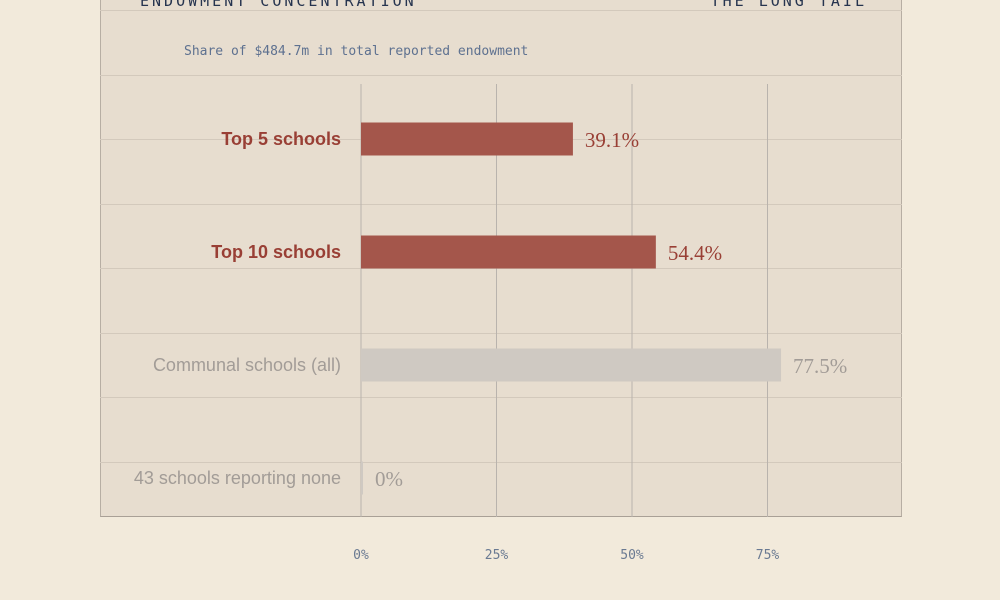 The height and width of the screenshot is (600, 1000). I want to click on x-tick-label-0: 0%, so click(361, 555).